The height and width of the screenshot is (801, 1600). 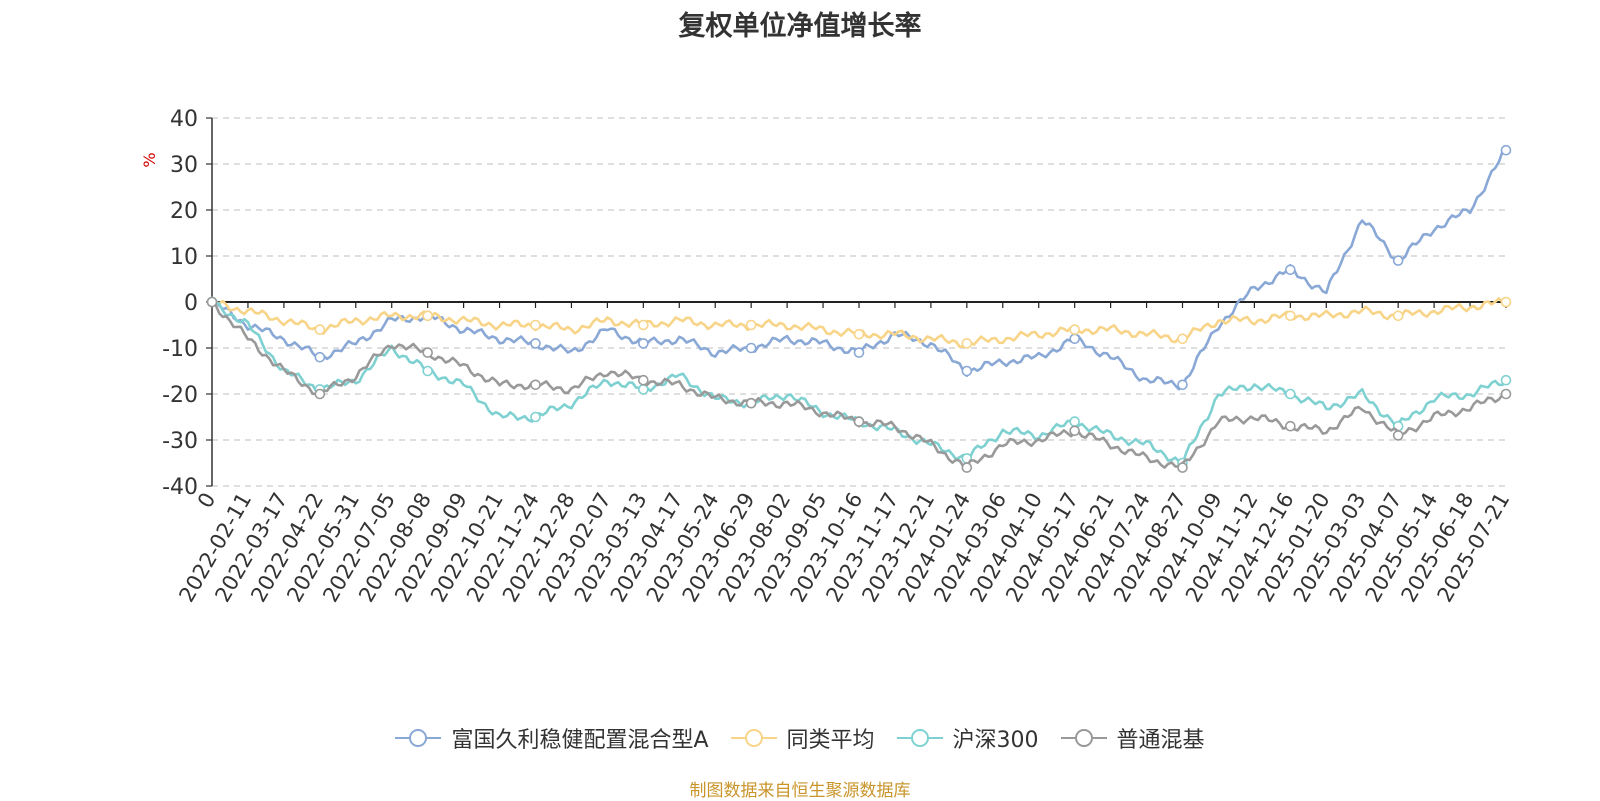 I want to click on y-tick-label: -10, so click(x=180, y=349).